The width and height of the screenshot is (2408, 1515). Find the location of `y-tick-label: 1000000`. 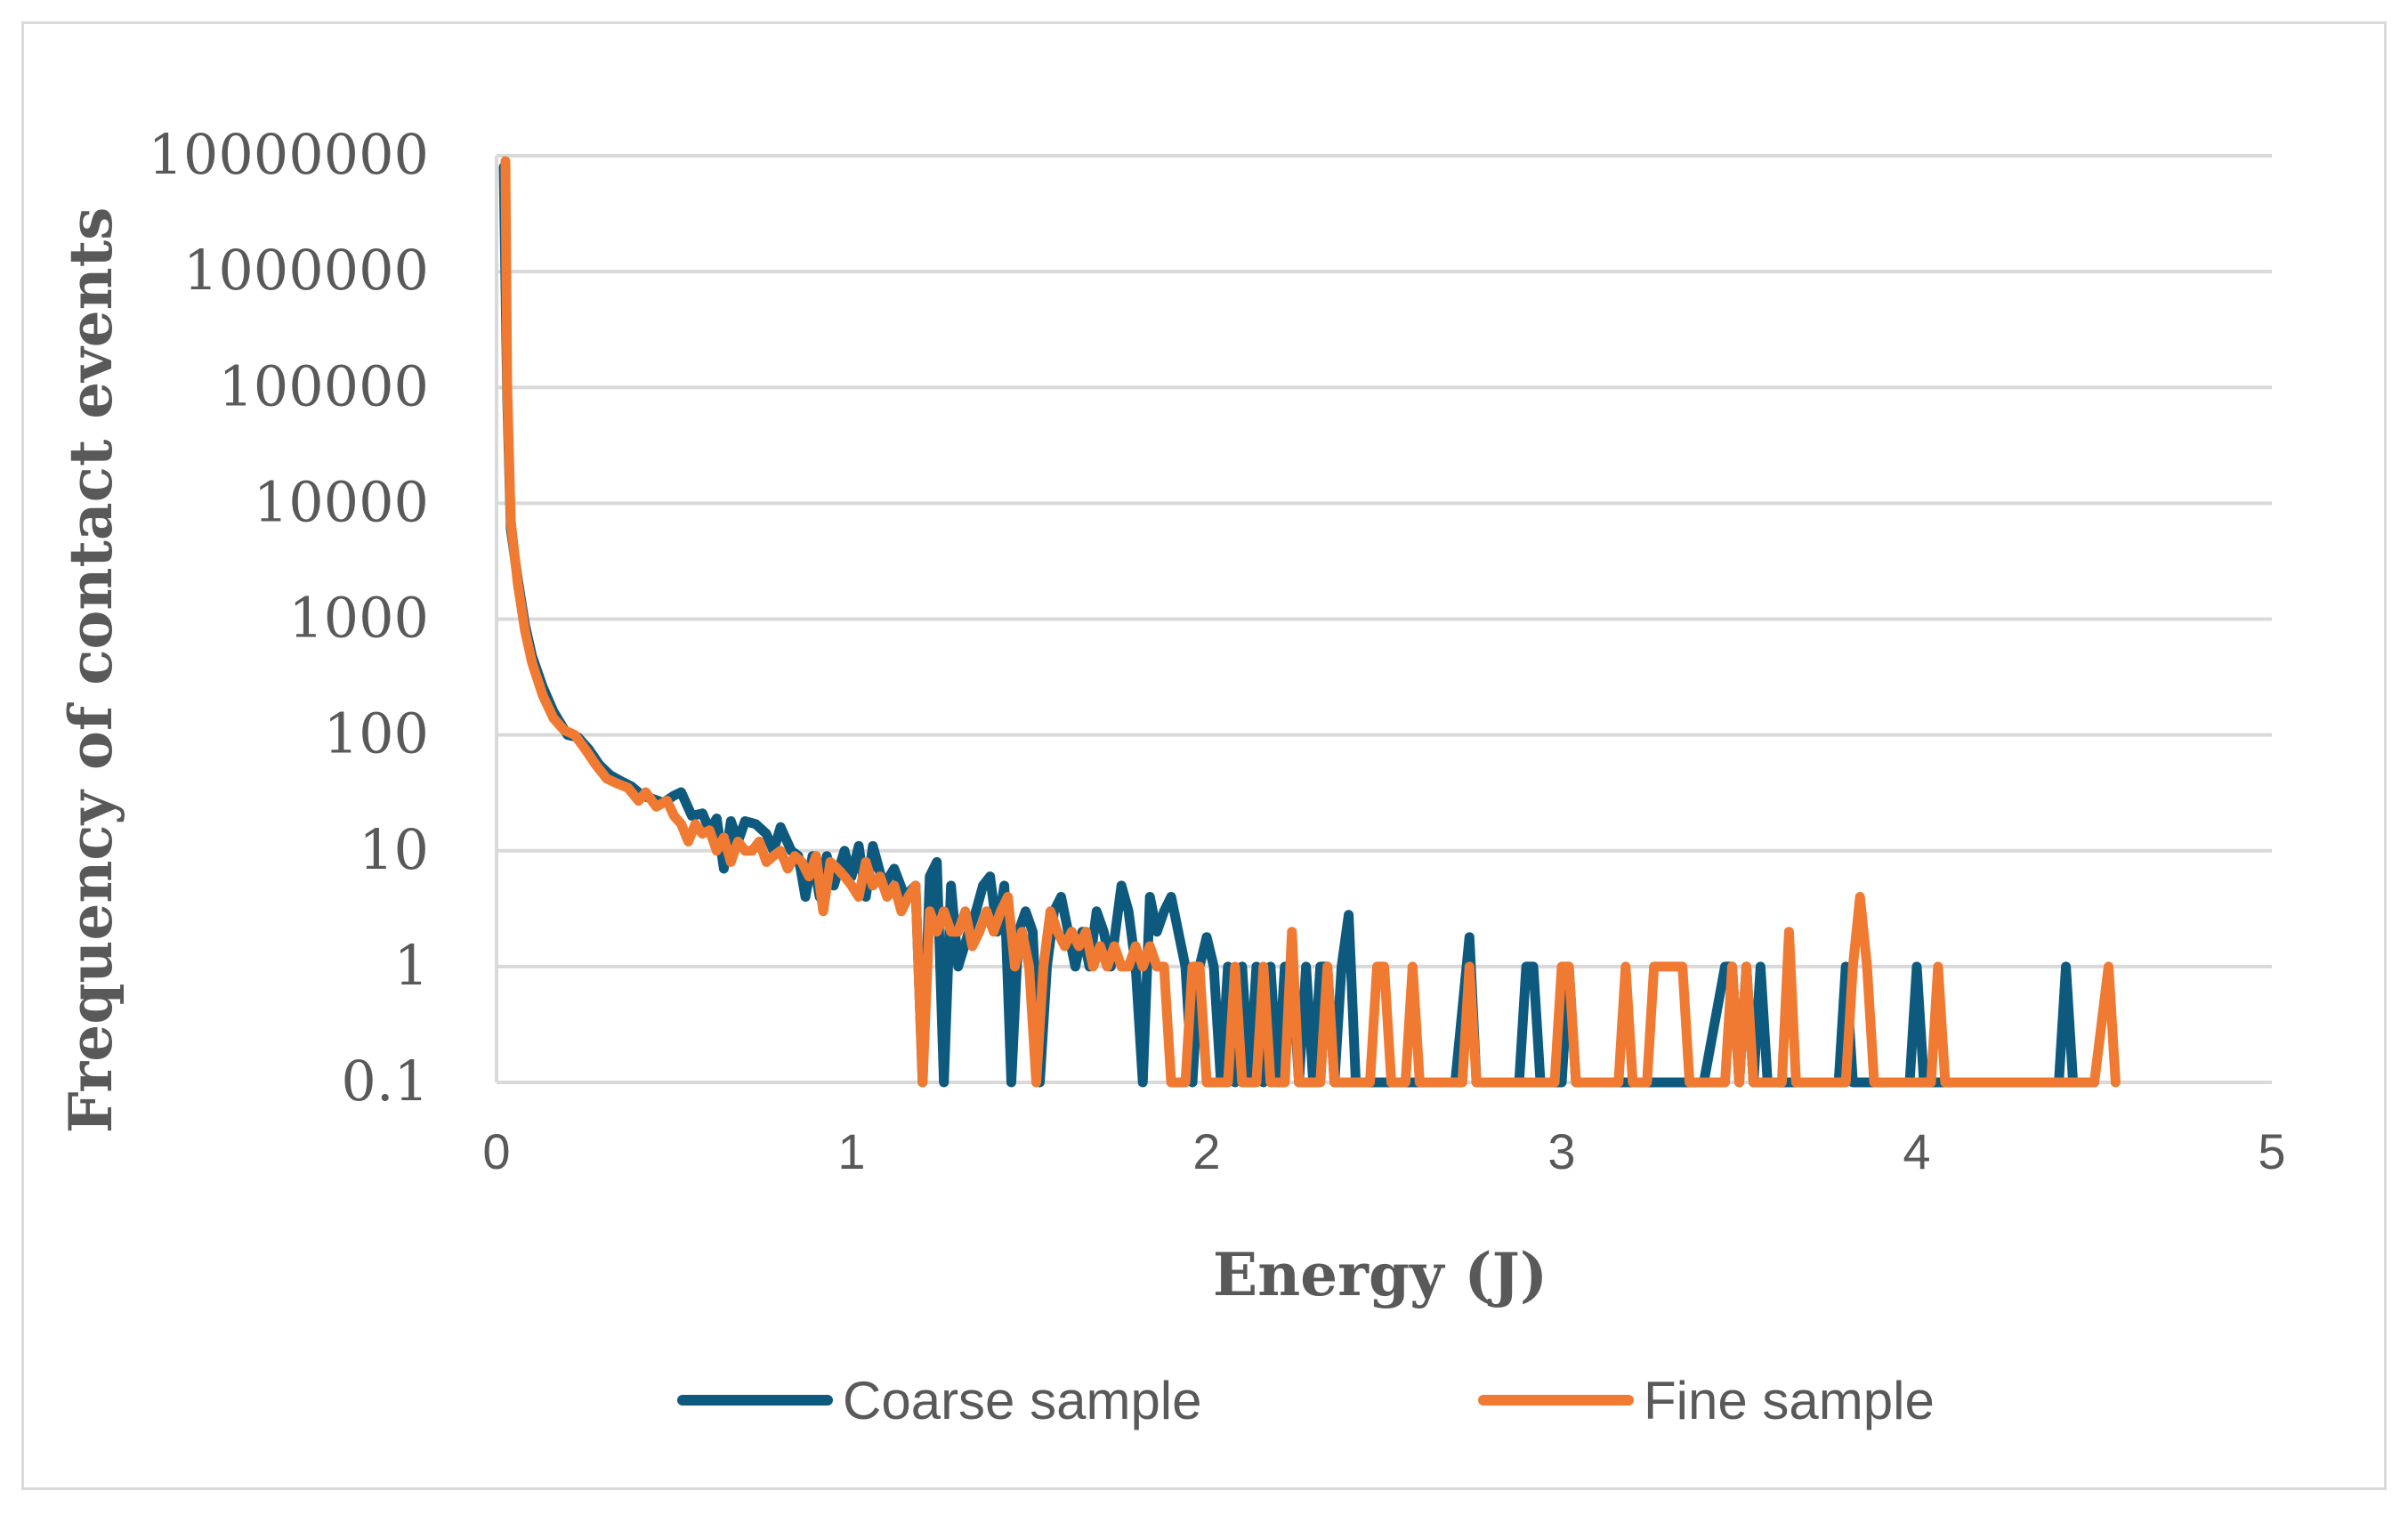

y-tick-label: 1000000 is located at coordinates (306, 270).